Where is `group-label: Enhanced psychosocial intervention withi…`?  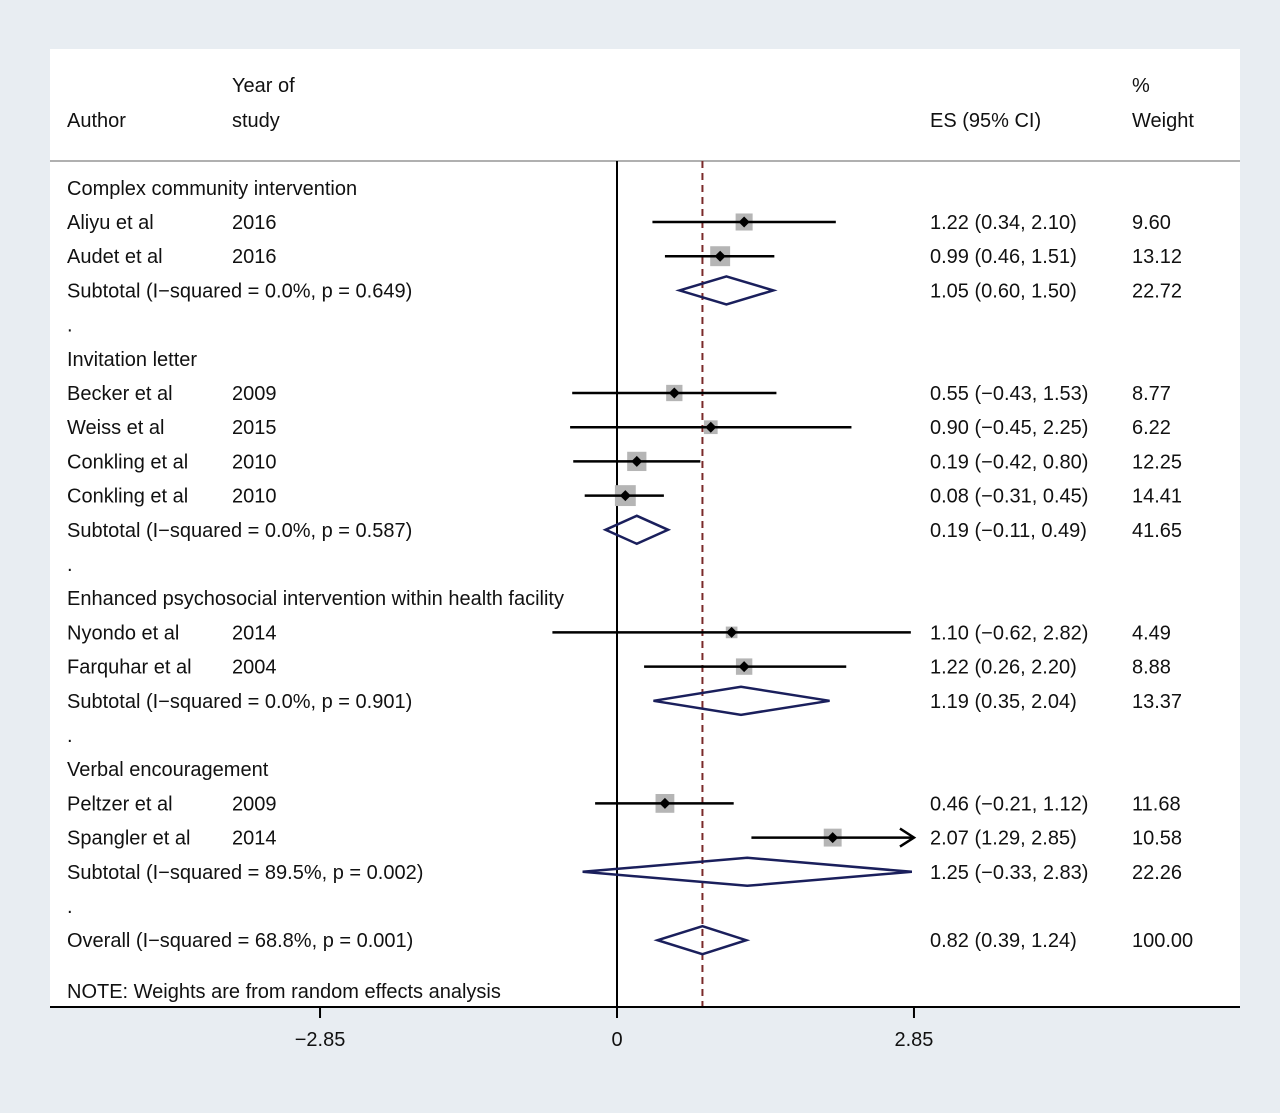
group-label: Enhanced psychosocial intervention withi… is located at coordinates (315, 599).